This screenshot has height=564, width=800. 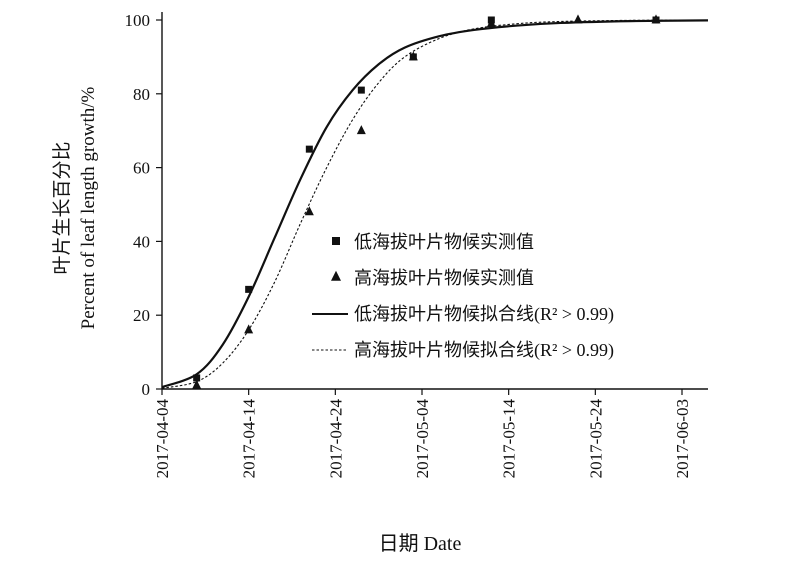 I want to click on y-tick-label: 40, so click(x=141, y=241).